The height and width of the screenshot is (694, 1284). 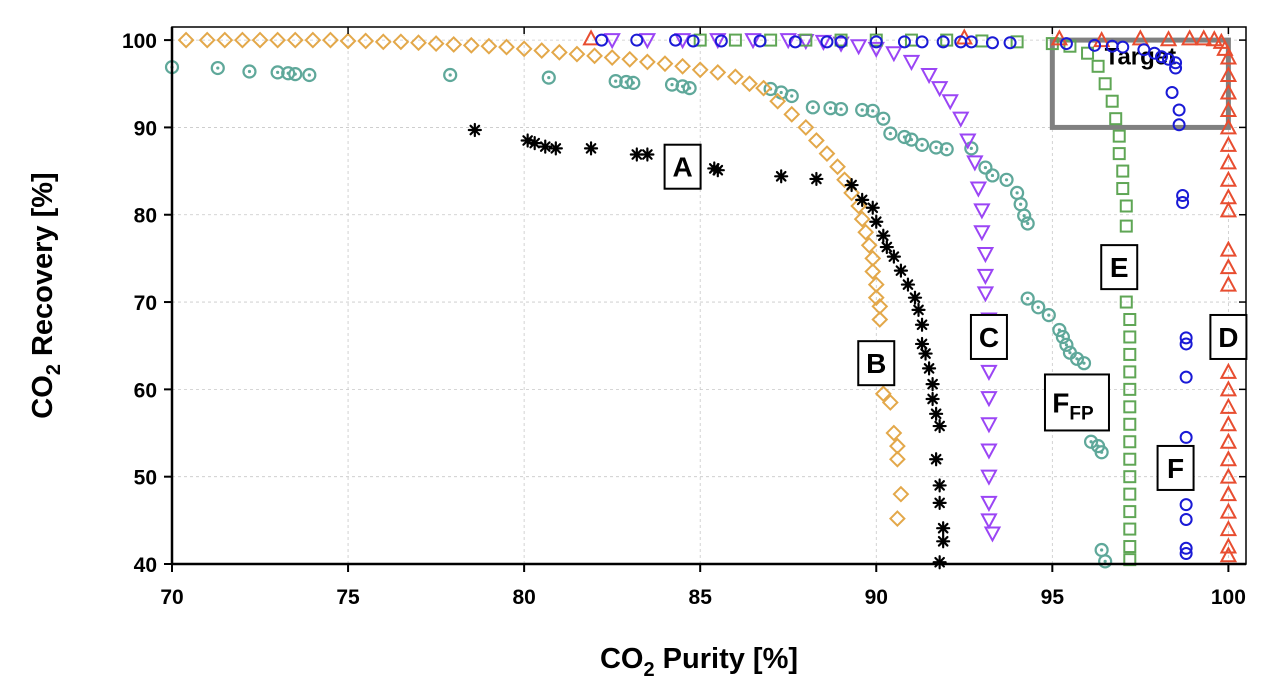 I want to click on label-text: D, so click(x=1228, y=337).